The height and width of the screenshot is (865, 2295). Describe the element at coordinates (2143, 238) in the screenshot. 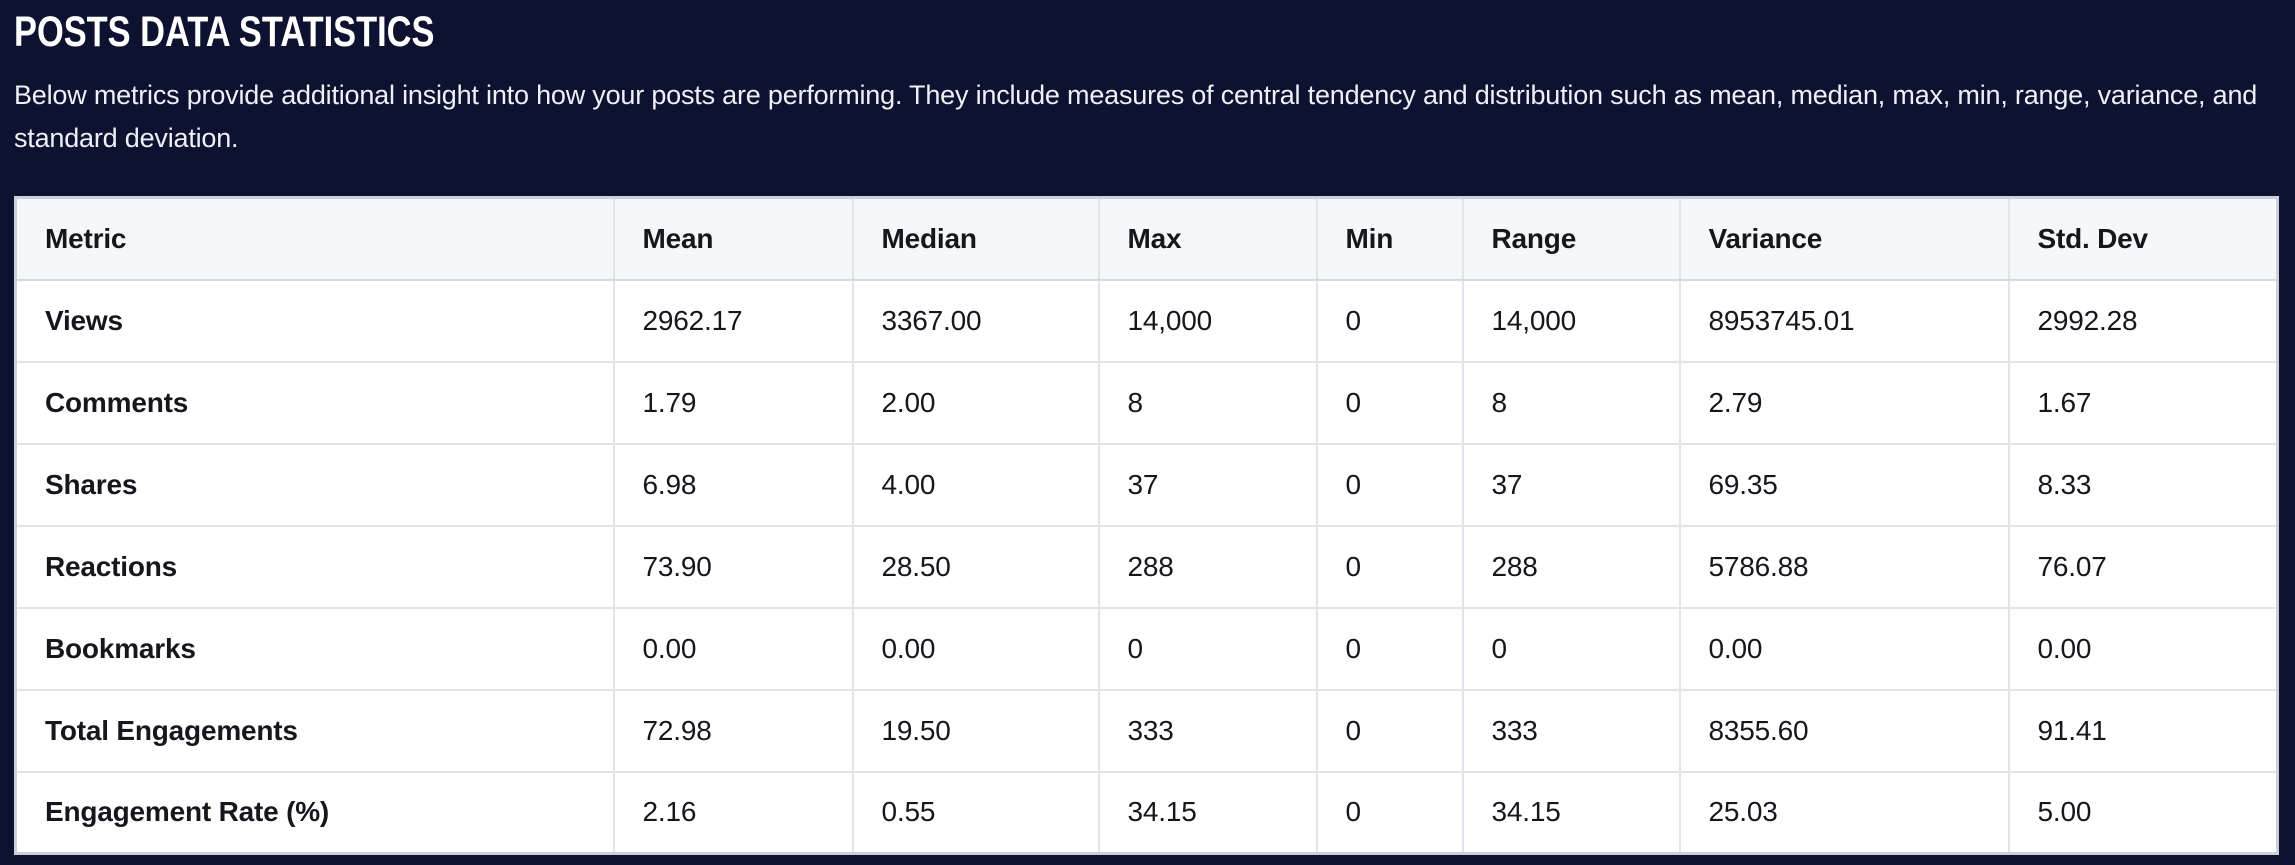

I see `column-header-stddev: Std. Dev` at that location.